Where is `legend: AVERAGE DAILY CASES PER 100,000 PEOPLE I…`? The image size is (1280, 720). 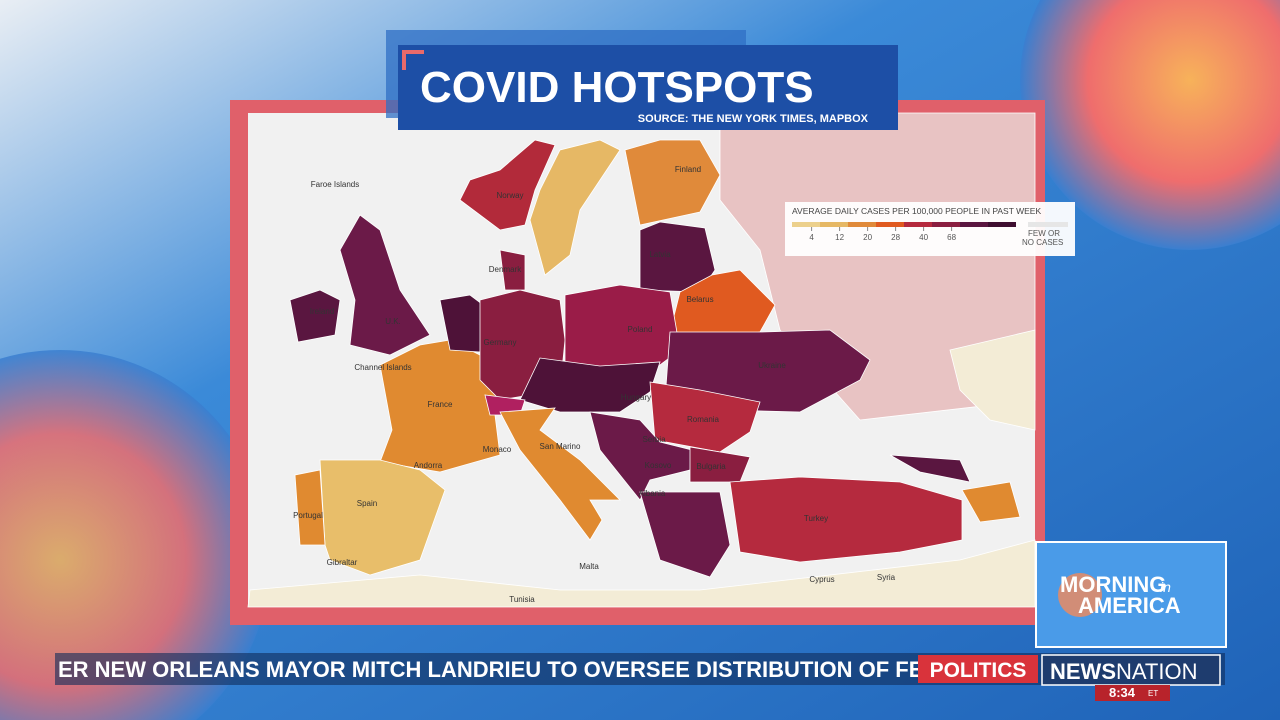 legend: AVERAGE DAILY CASES PER 100,000 PEOPLE I… is located at coordinates (930, 229).